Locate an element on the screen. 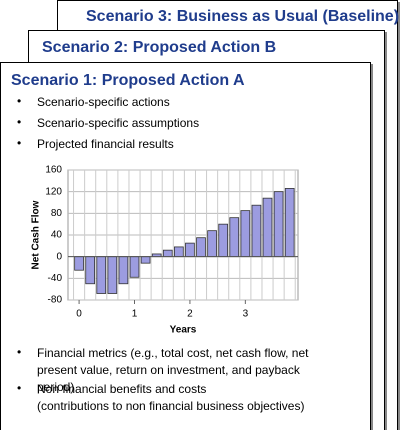 Image resolution: width=400 pixels, height=430 pixels. bullet: Projected financial results is located at coordinates (105, 144).